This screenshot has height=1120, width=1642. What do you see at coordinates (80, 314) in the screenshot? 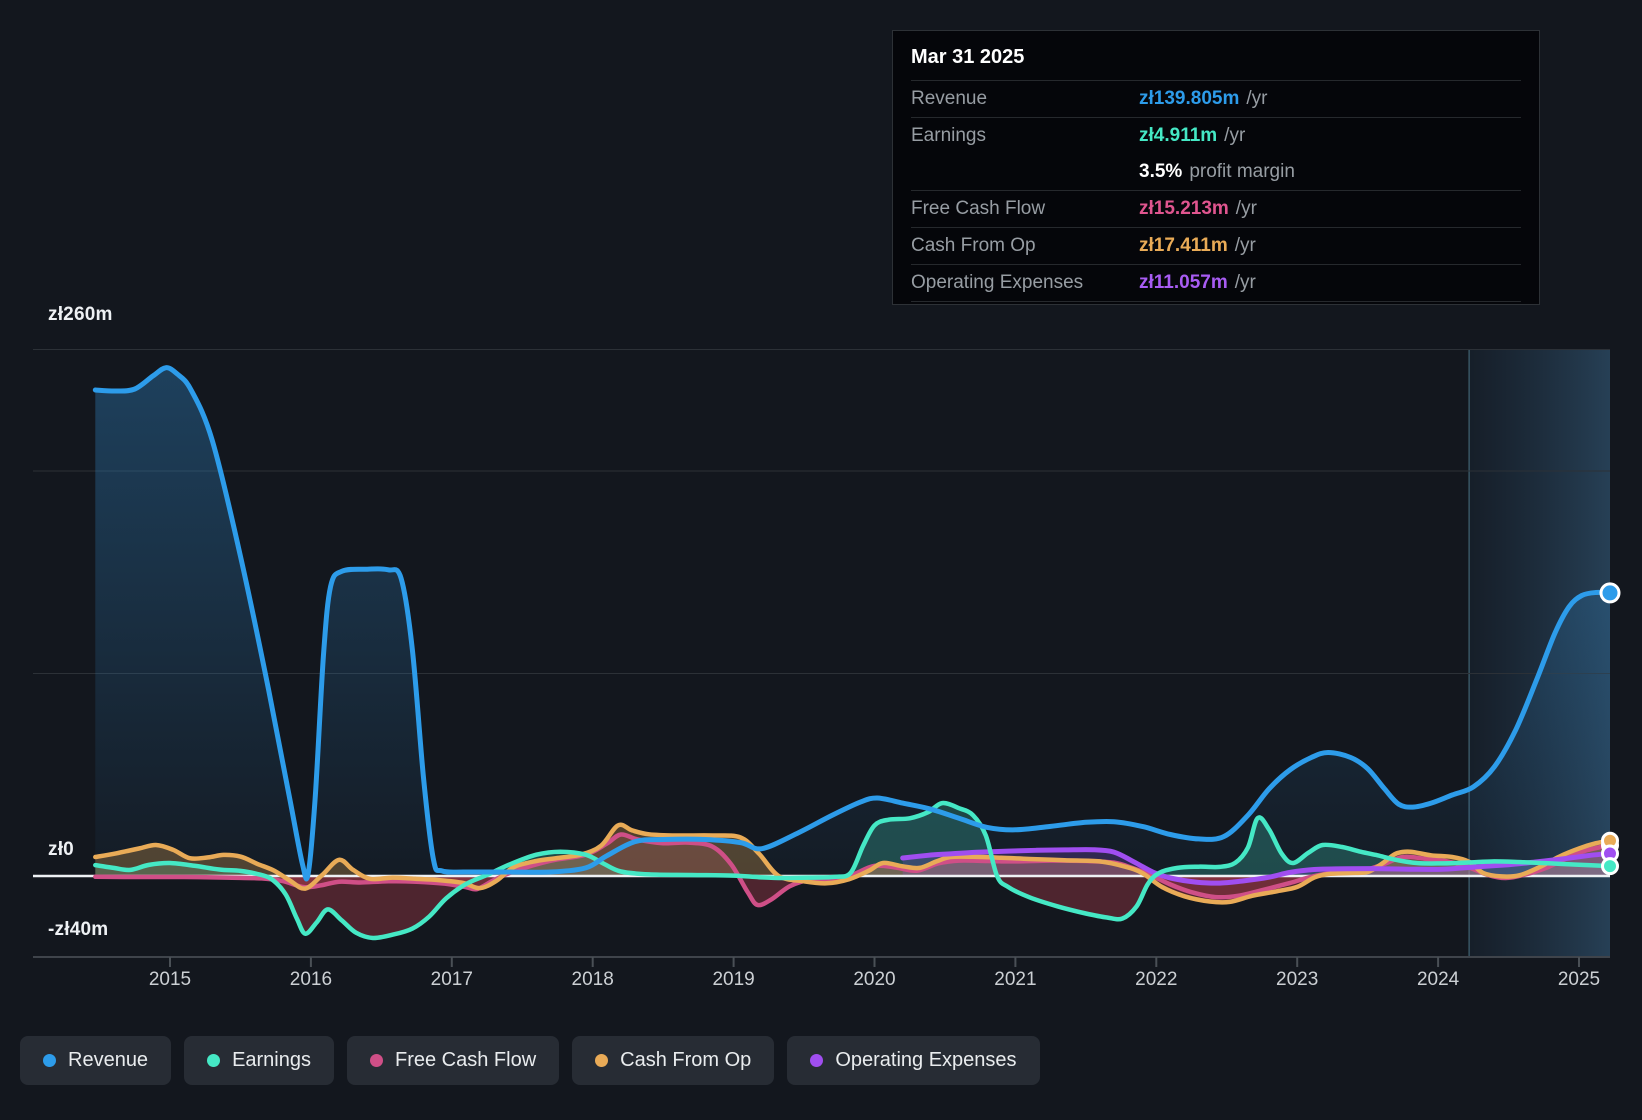
I see `y-axis-label-max: zł260m` at bounding box center [80, 314].